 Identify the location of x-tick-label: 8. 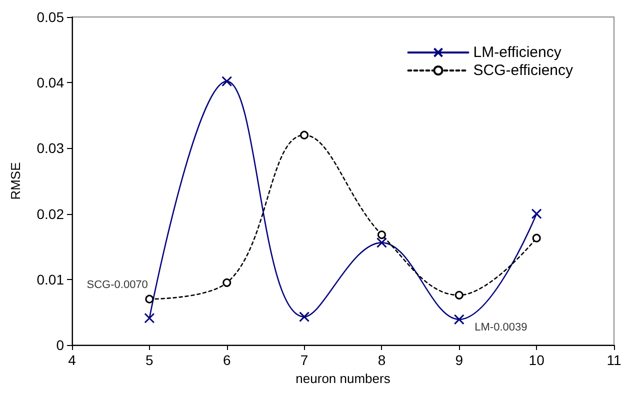
(382, 360).